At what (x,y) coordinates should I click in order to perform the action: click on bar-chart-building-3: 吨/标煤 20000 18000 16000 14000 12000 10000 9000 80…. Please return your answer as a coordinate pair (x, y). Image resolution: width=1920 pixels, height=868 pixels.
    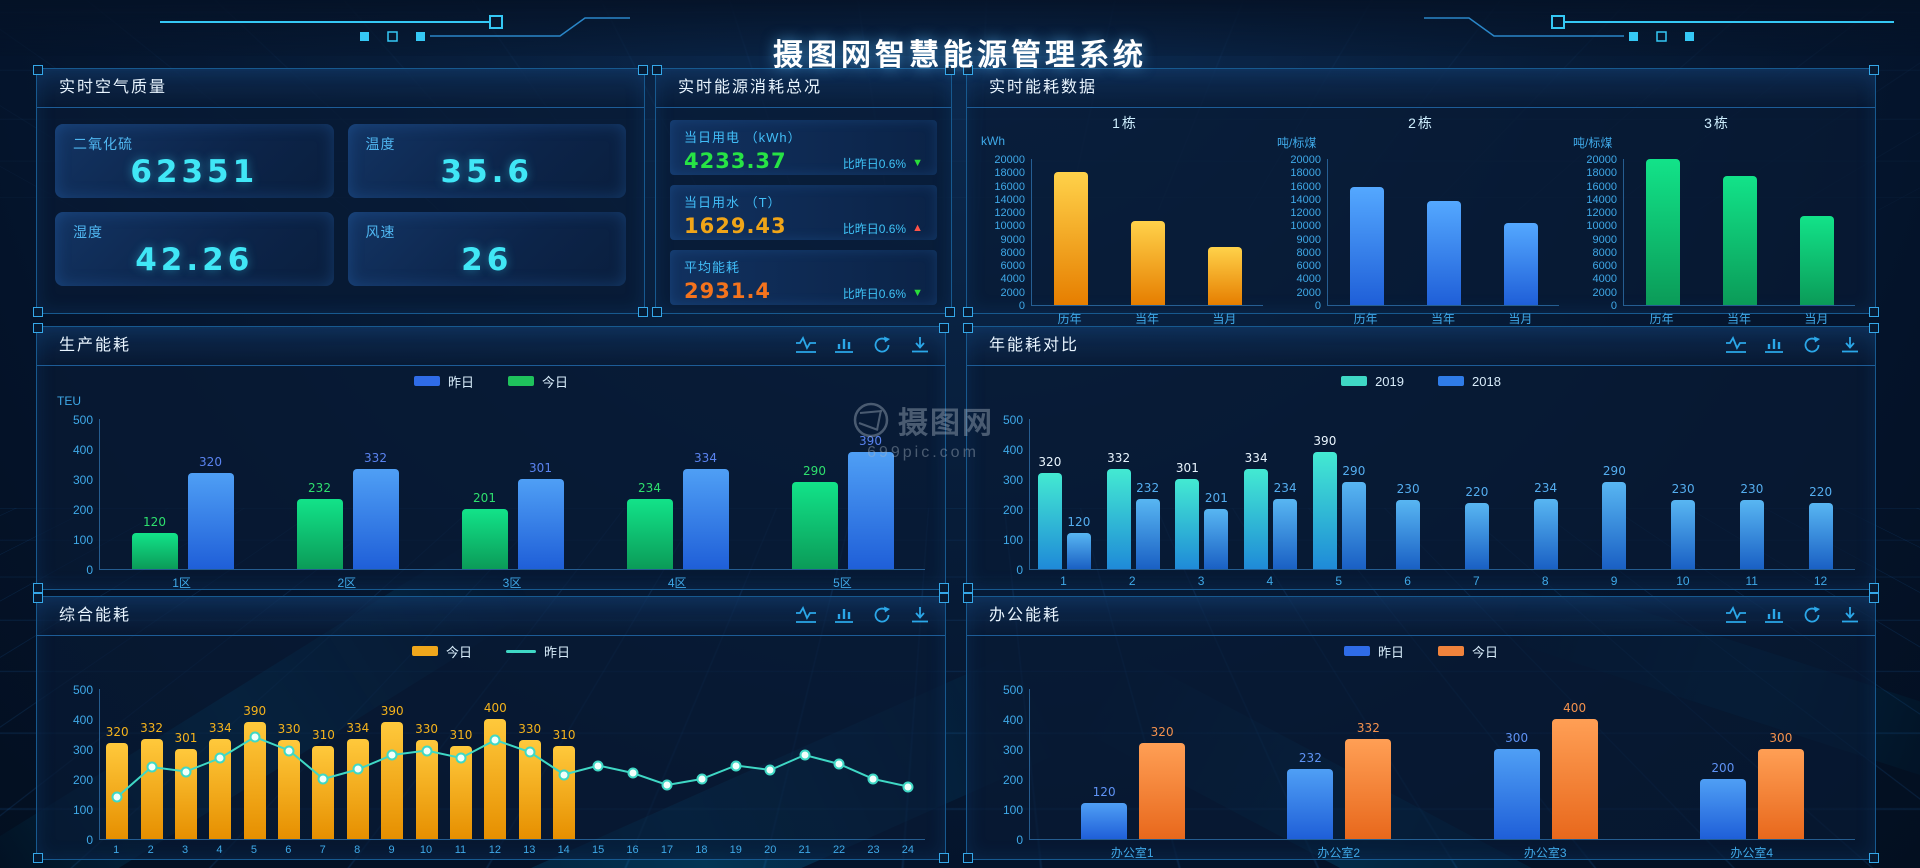
    Looking at the image, I should click on (1717, 230).